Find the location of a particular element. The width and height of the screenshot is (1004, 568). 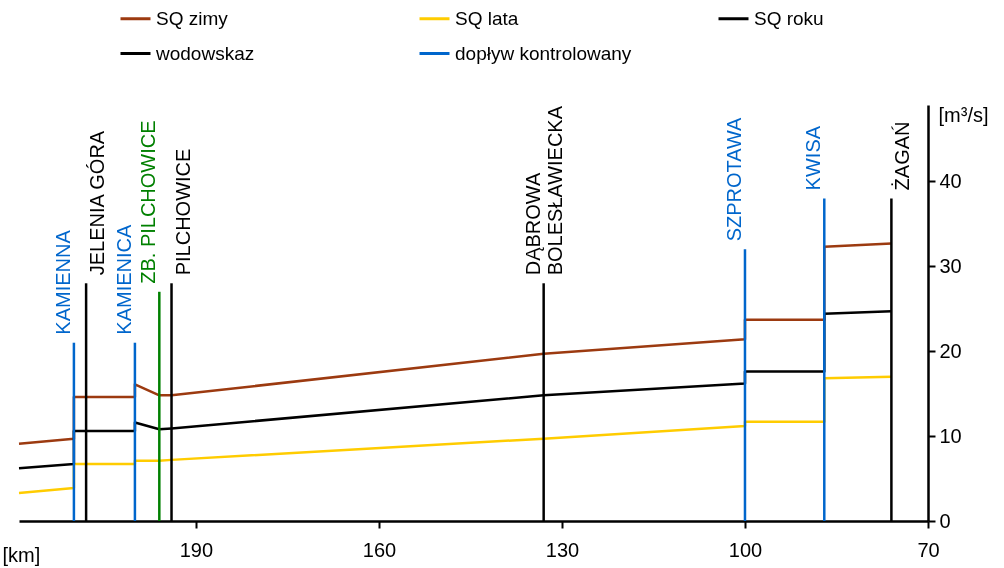

x-tick-label: 130 is located at coordinates (562, 549).